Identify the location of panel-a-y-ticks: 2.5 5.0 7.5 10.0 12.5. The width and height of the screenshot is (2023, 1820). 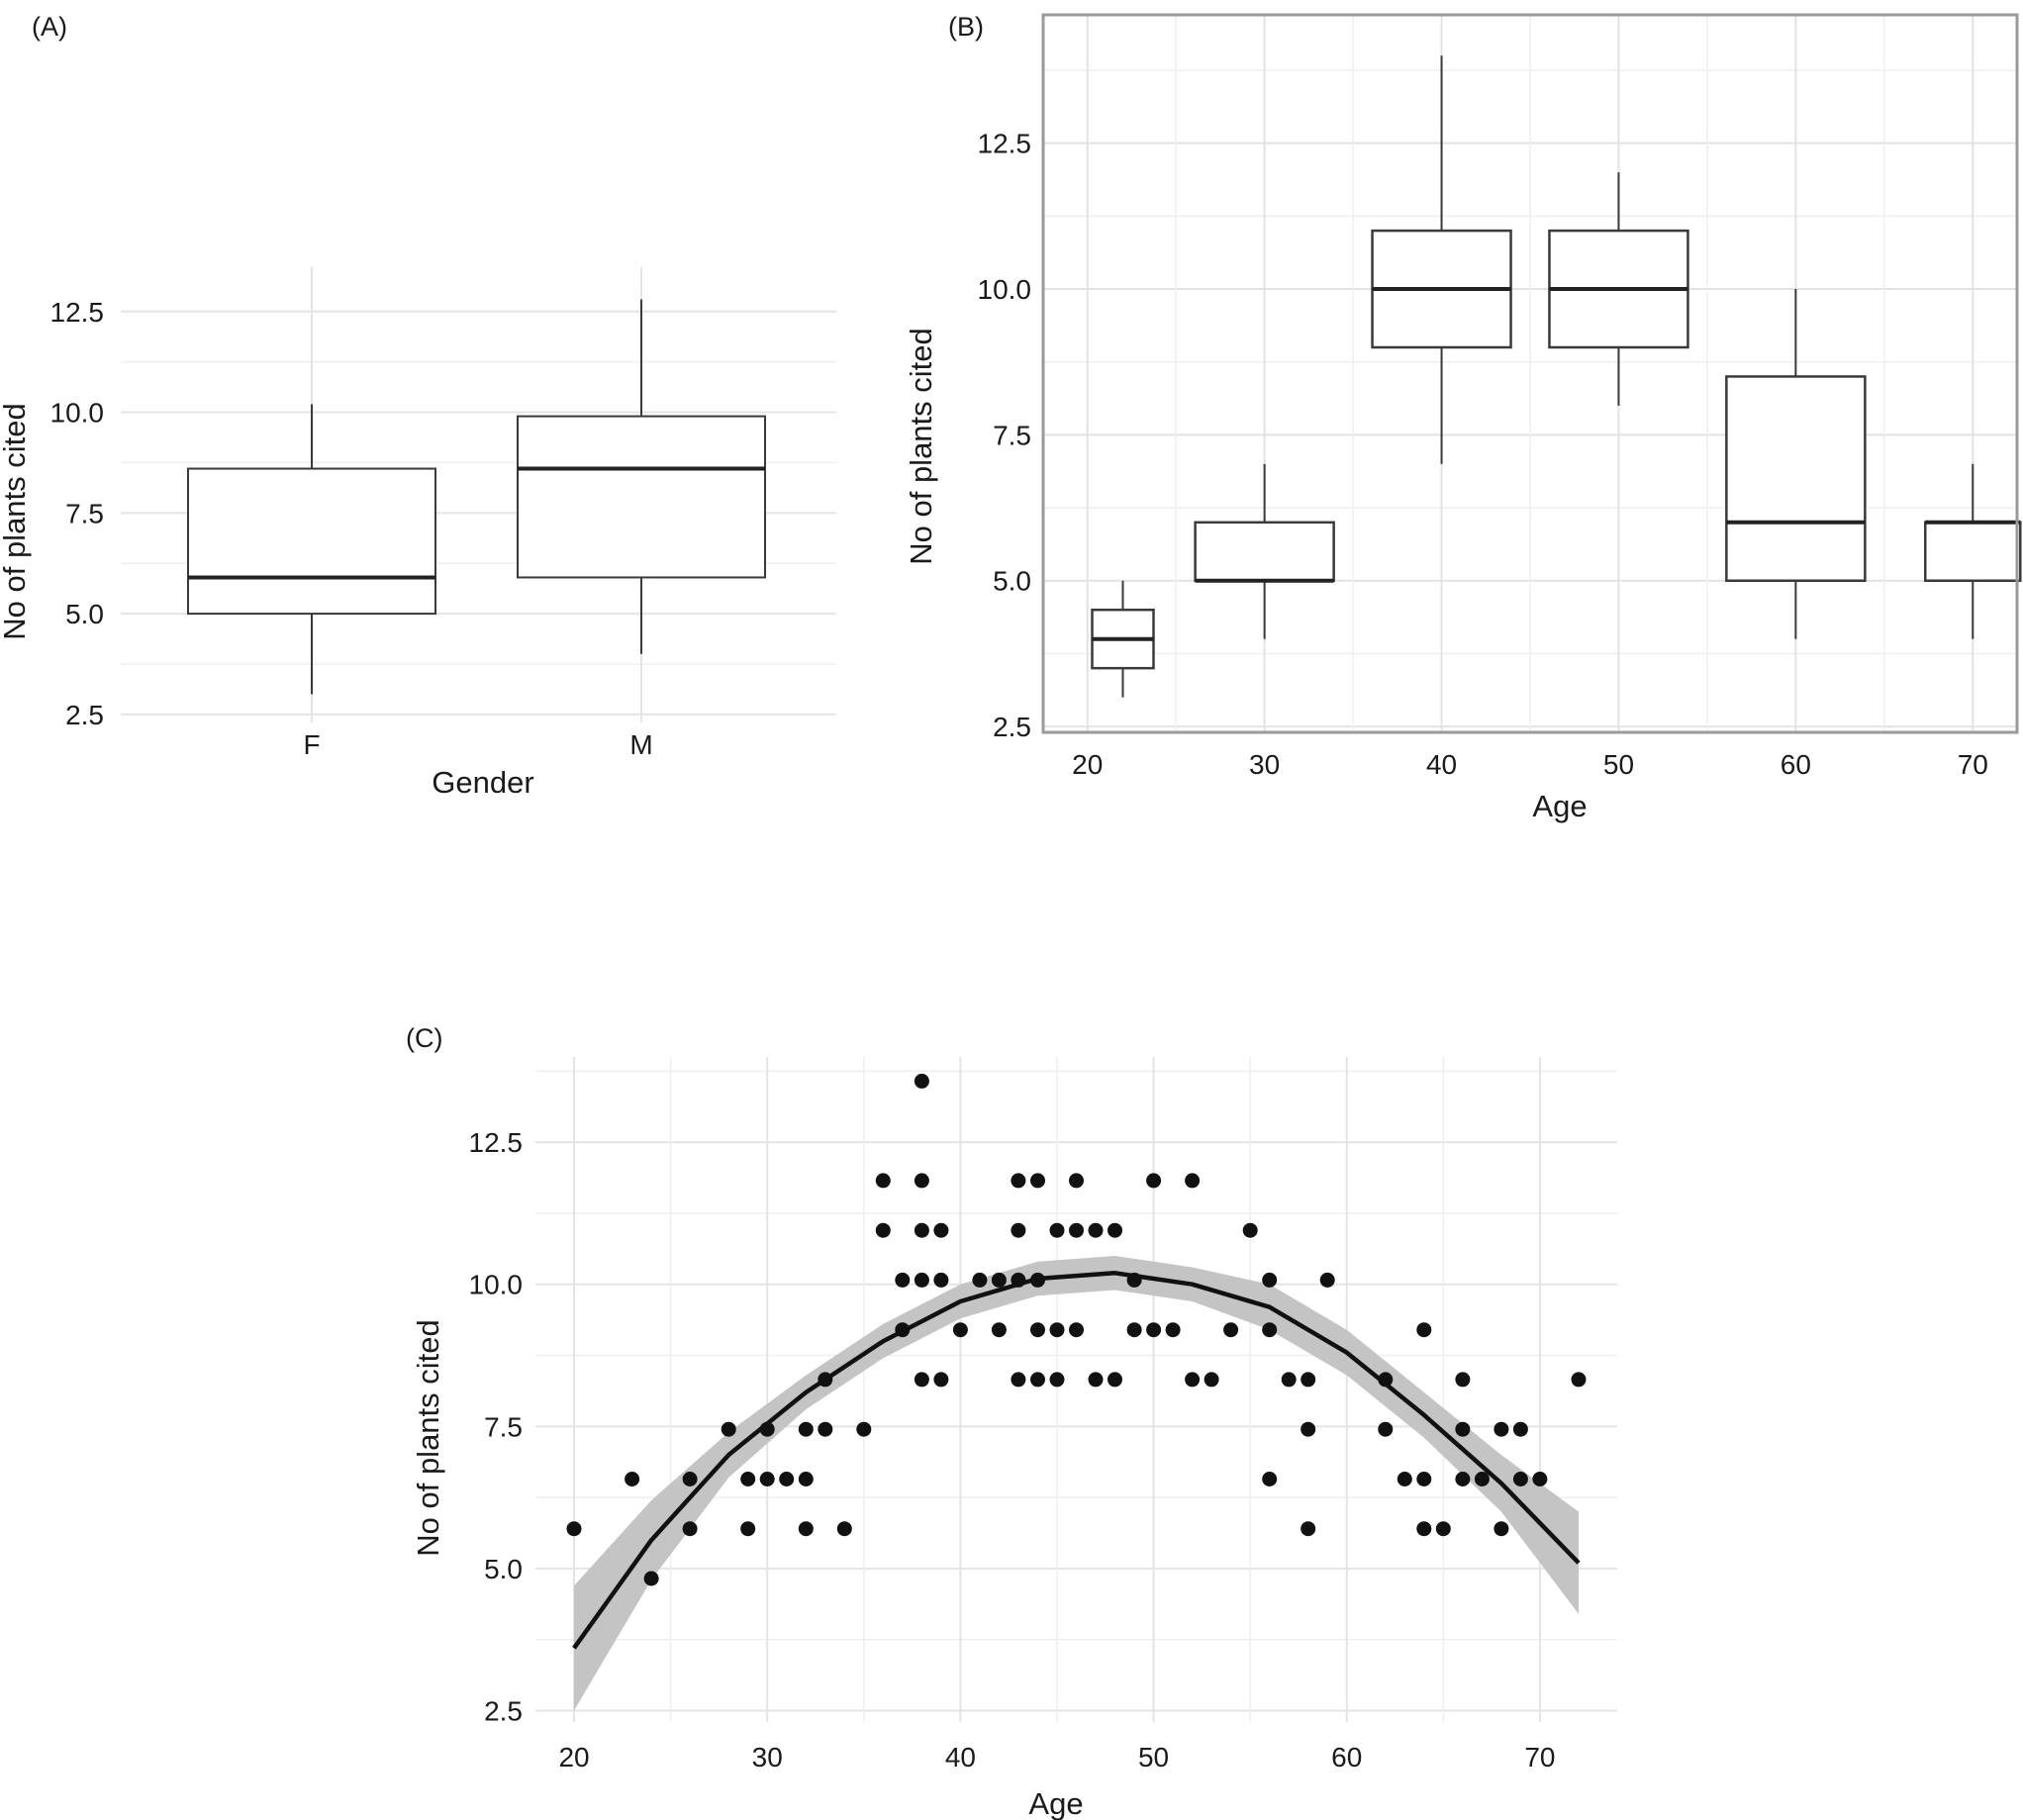
(77, 513).